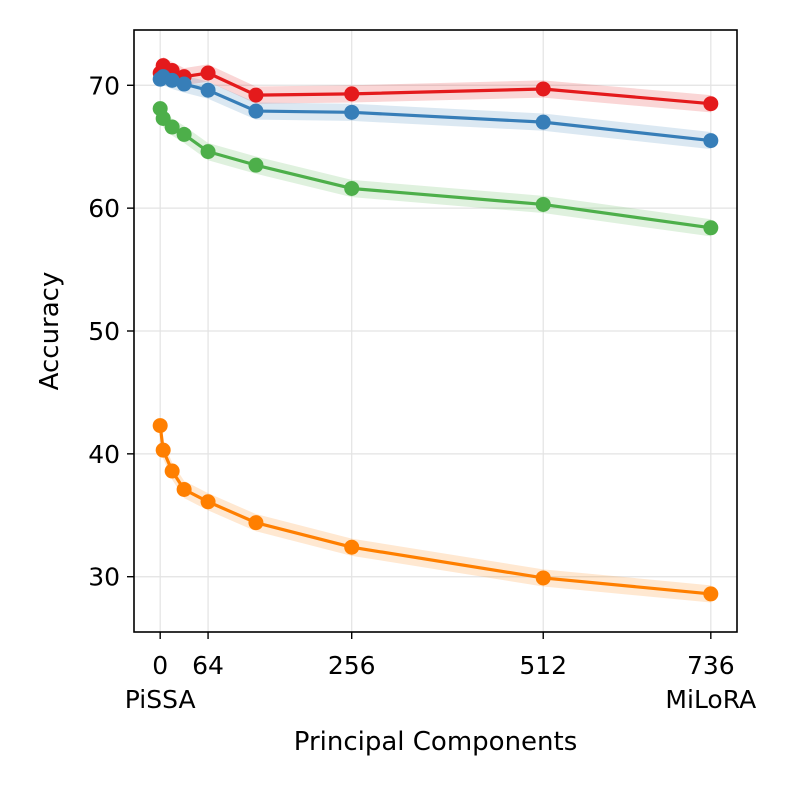  What do you see at coordinates (711, 665) in the screenshot?
I see `x-tick-label: 736` at bounding box center [711, 665].